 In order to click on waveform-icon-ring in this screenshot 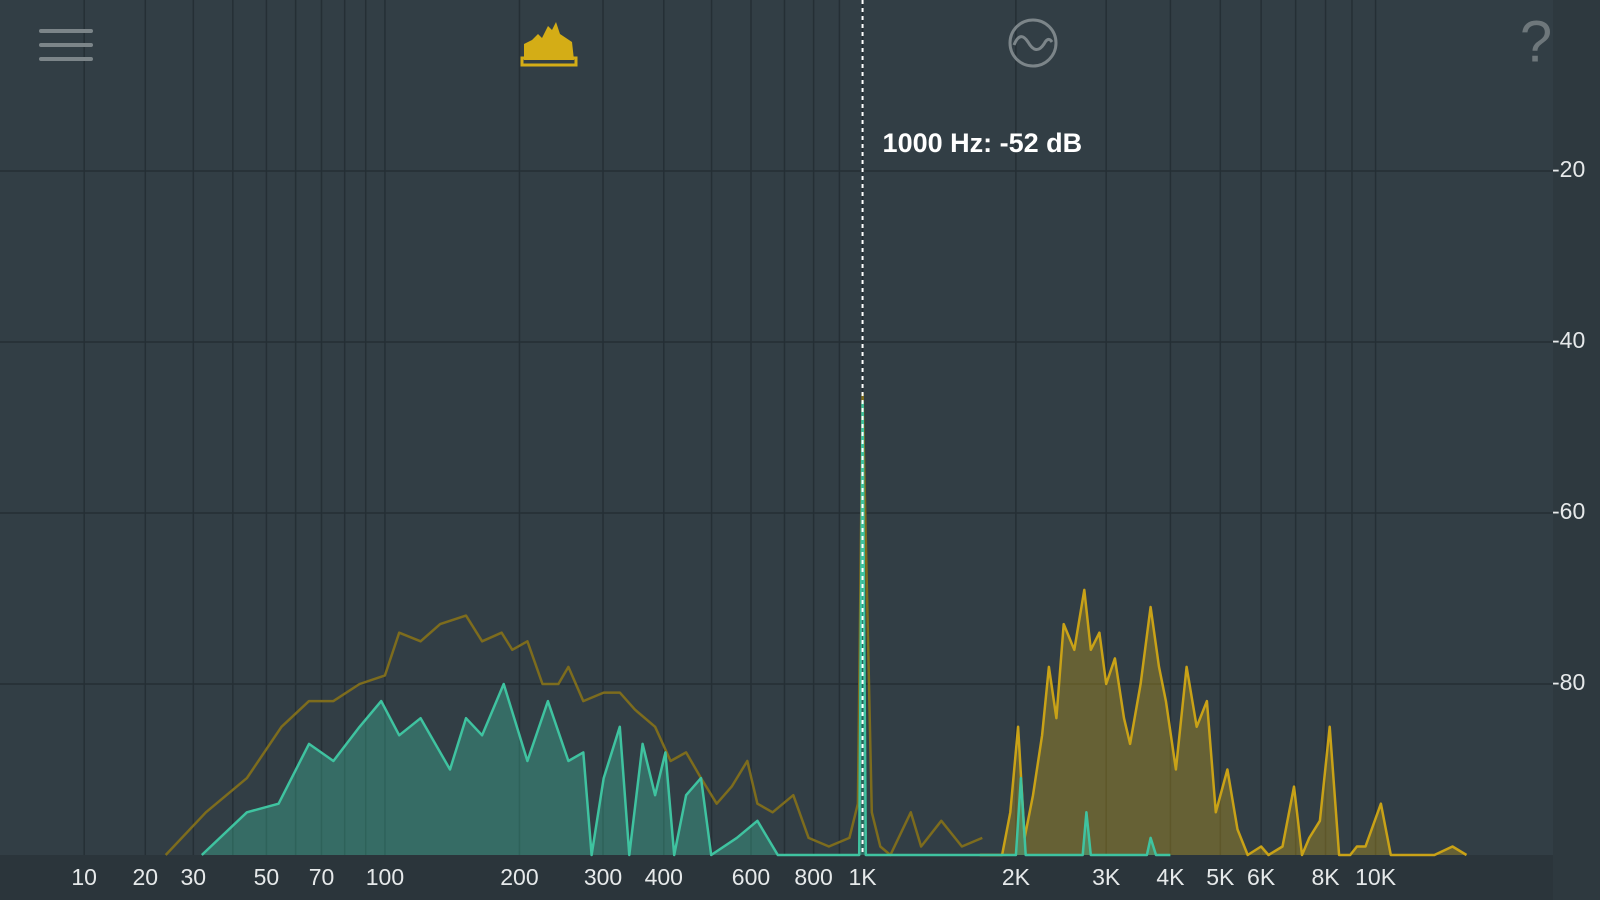, I will do `click(1033, 43)`.